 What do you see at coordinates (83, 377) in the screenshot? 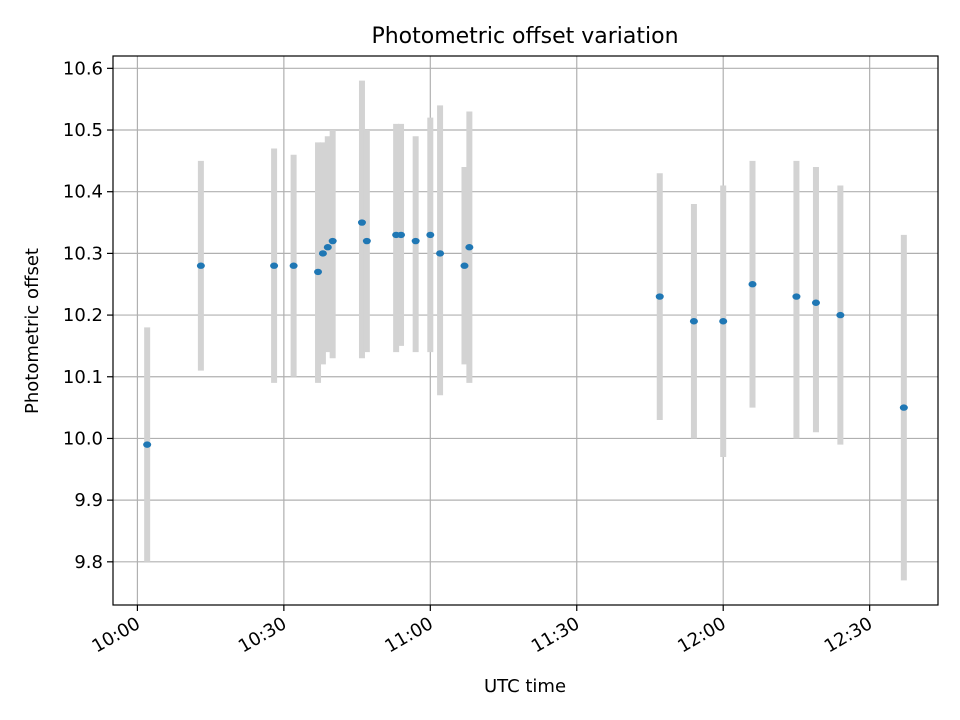
I see `y-tick-label: 10.1` at bounding box center [83, 377].